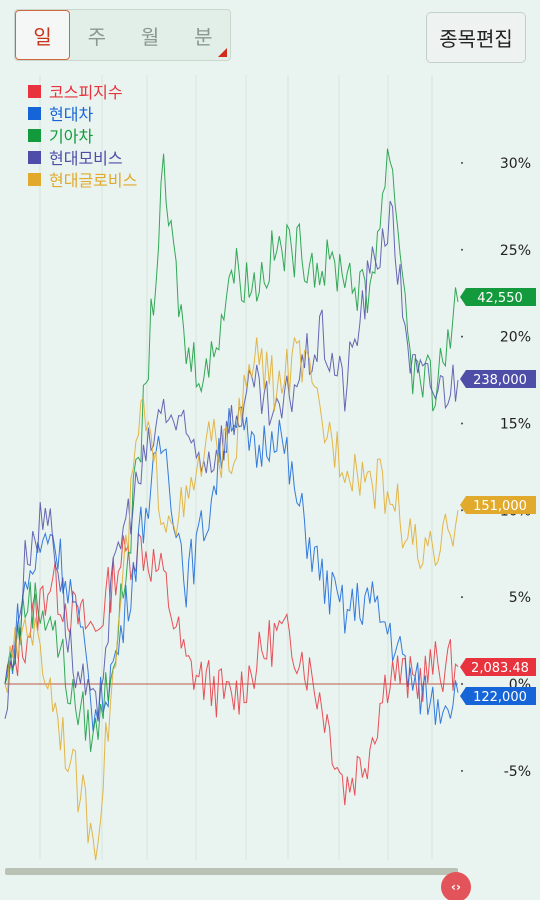  I want to click on legend-label: 현대글로비스, so click(93, 180).